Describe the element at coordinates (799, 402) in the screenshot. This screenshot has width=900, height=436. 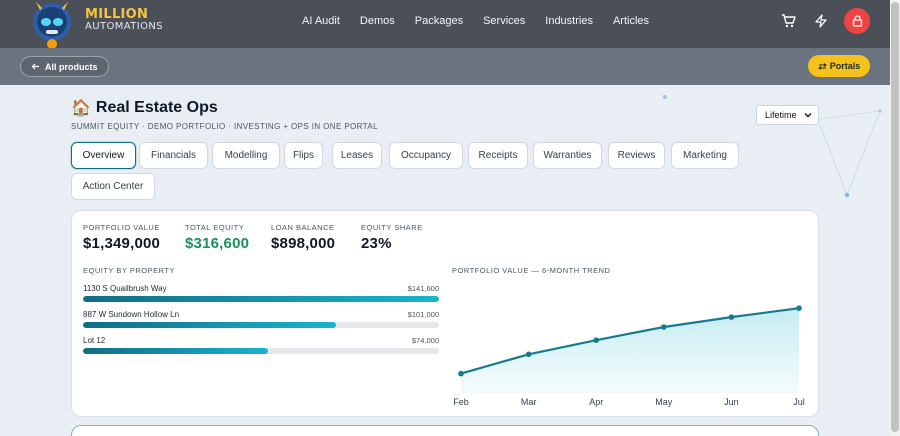
I see `x-tick-label: Jul` at that location.